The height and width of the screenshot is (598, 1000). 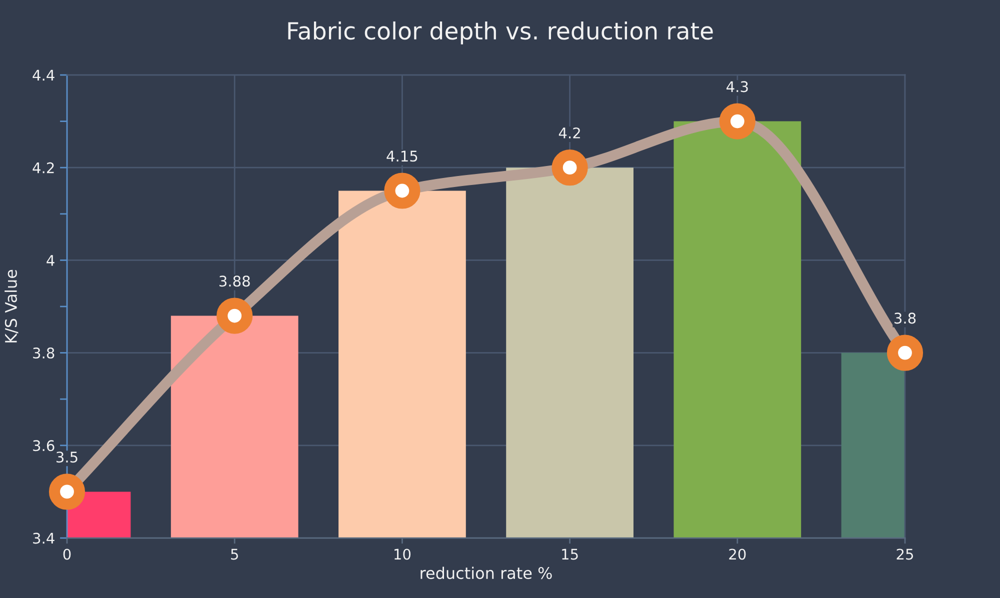 I want to click on y-tick-label: 4.4, so click(x=43, y=75).